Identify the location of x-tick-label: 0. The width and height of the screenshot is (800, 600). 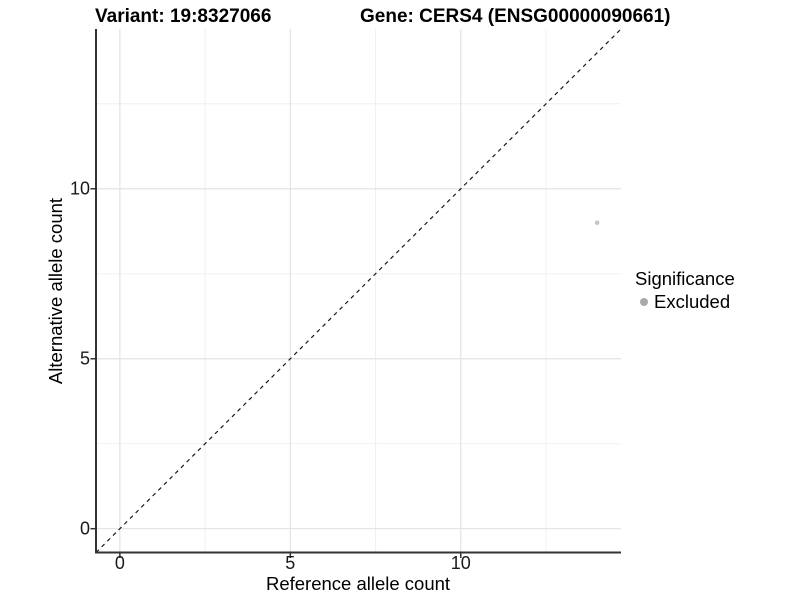
(119, 563).